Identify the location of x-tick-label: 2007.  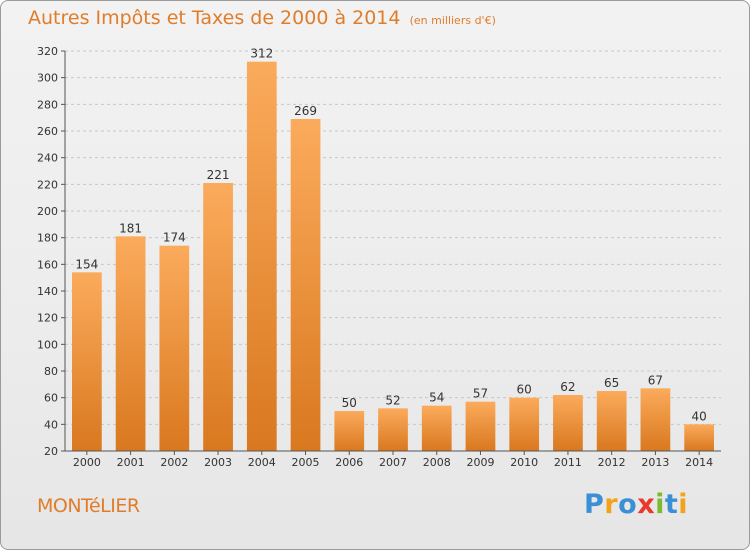
(393, 462).